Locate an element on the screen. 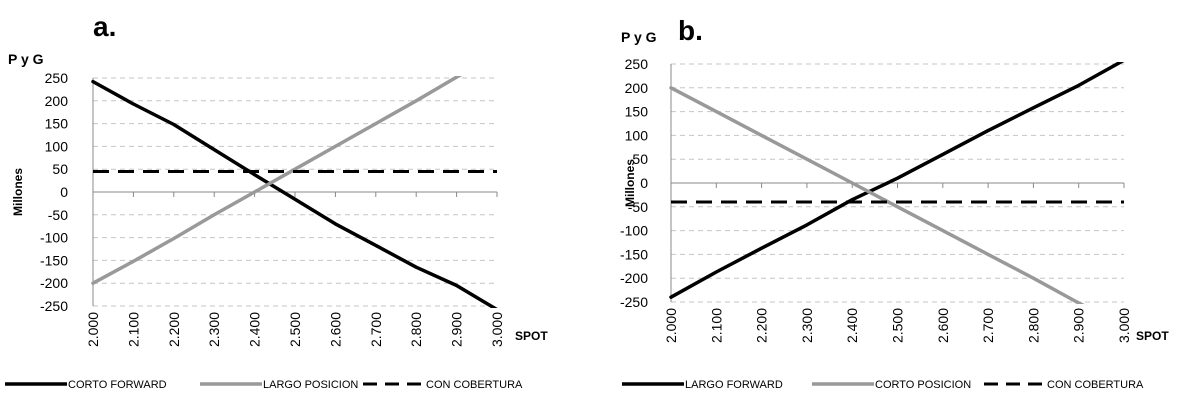 The width and height of the screenshot is (1186, 406). legend-label: LARGO FORWARD is located at coordinates (734, 385).